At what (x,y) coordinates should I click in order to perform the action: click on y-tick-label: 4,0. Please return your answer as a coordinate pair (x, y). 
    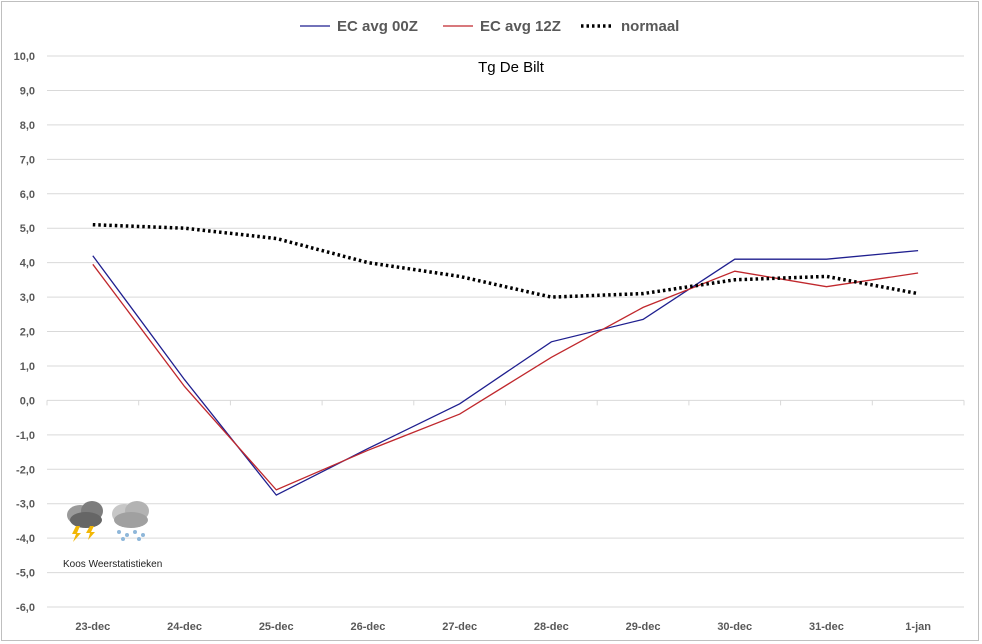
    Looking at the image, I should click on (27, 264).